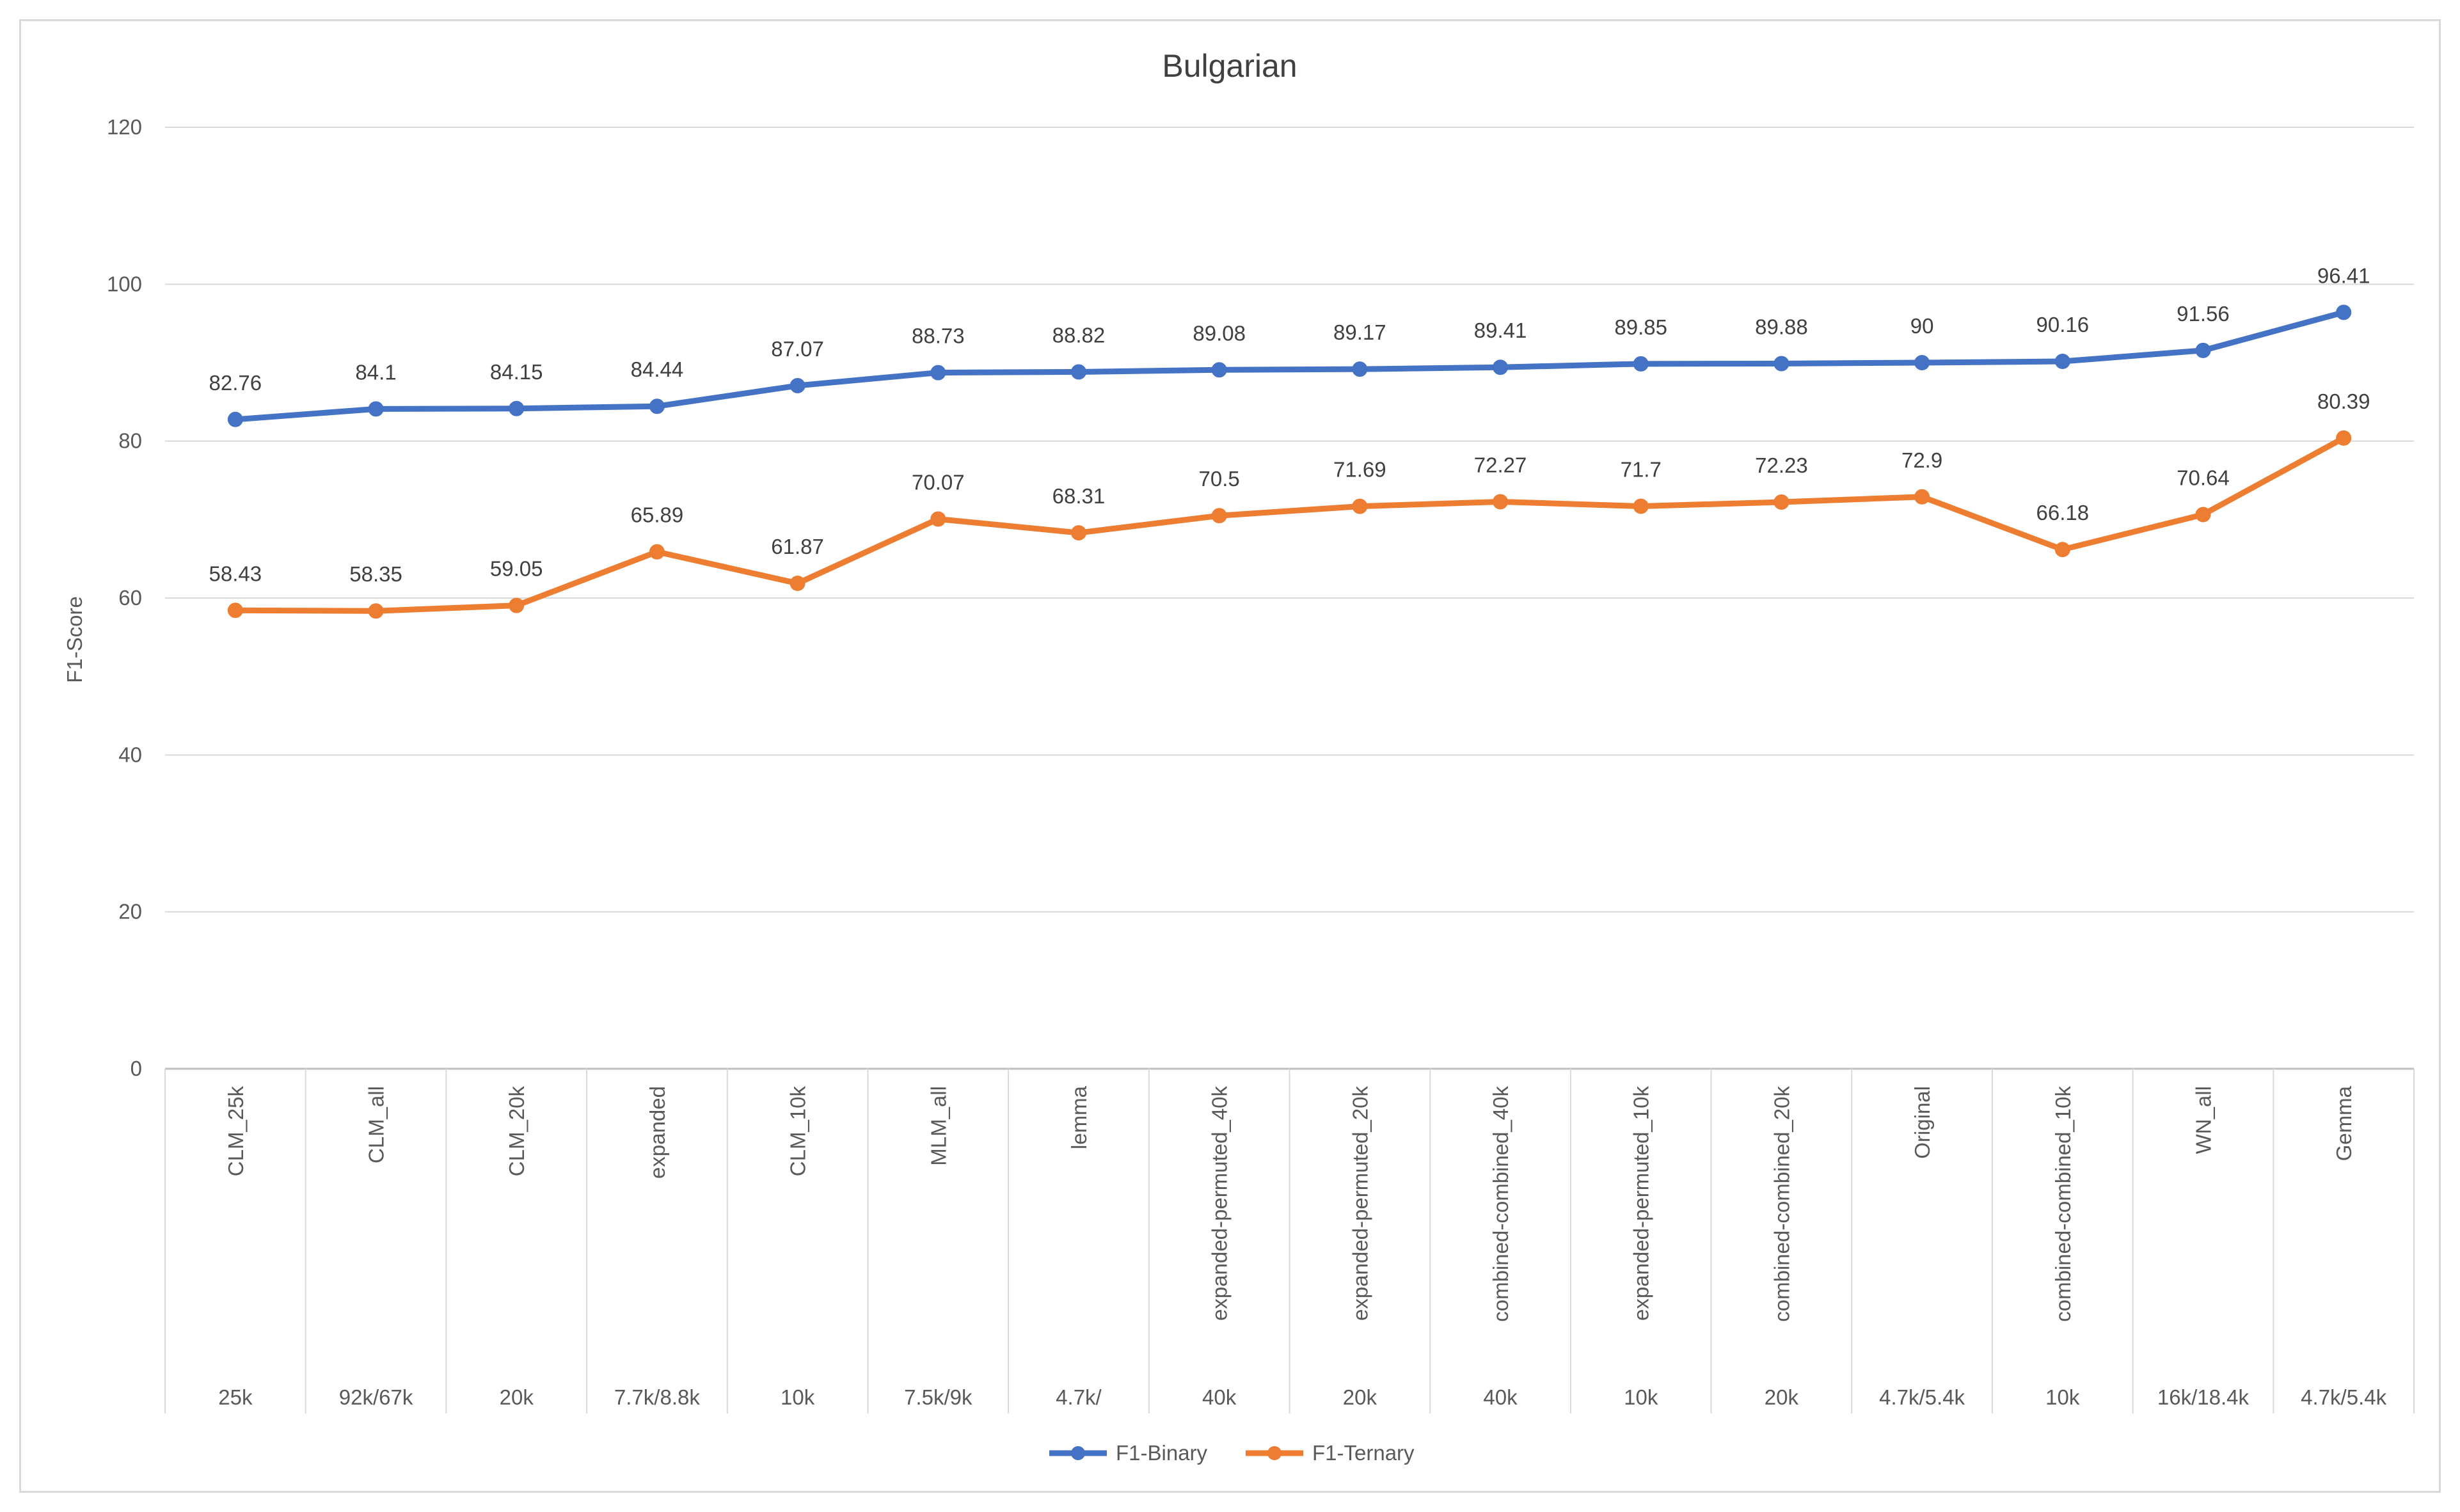 This screenshot has height=1512, width=2460. I want to click on data-label: 59.05, so click(516, 569).